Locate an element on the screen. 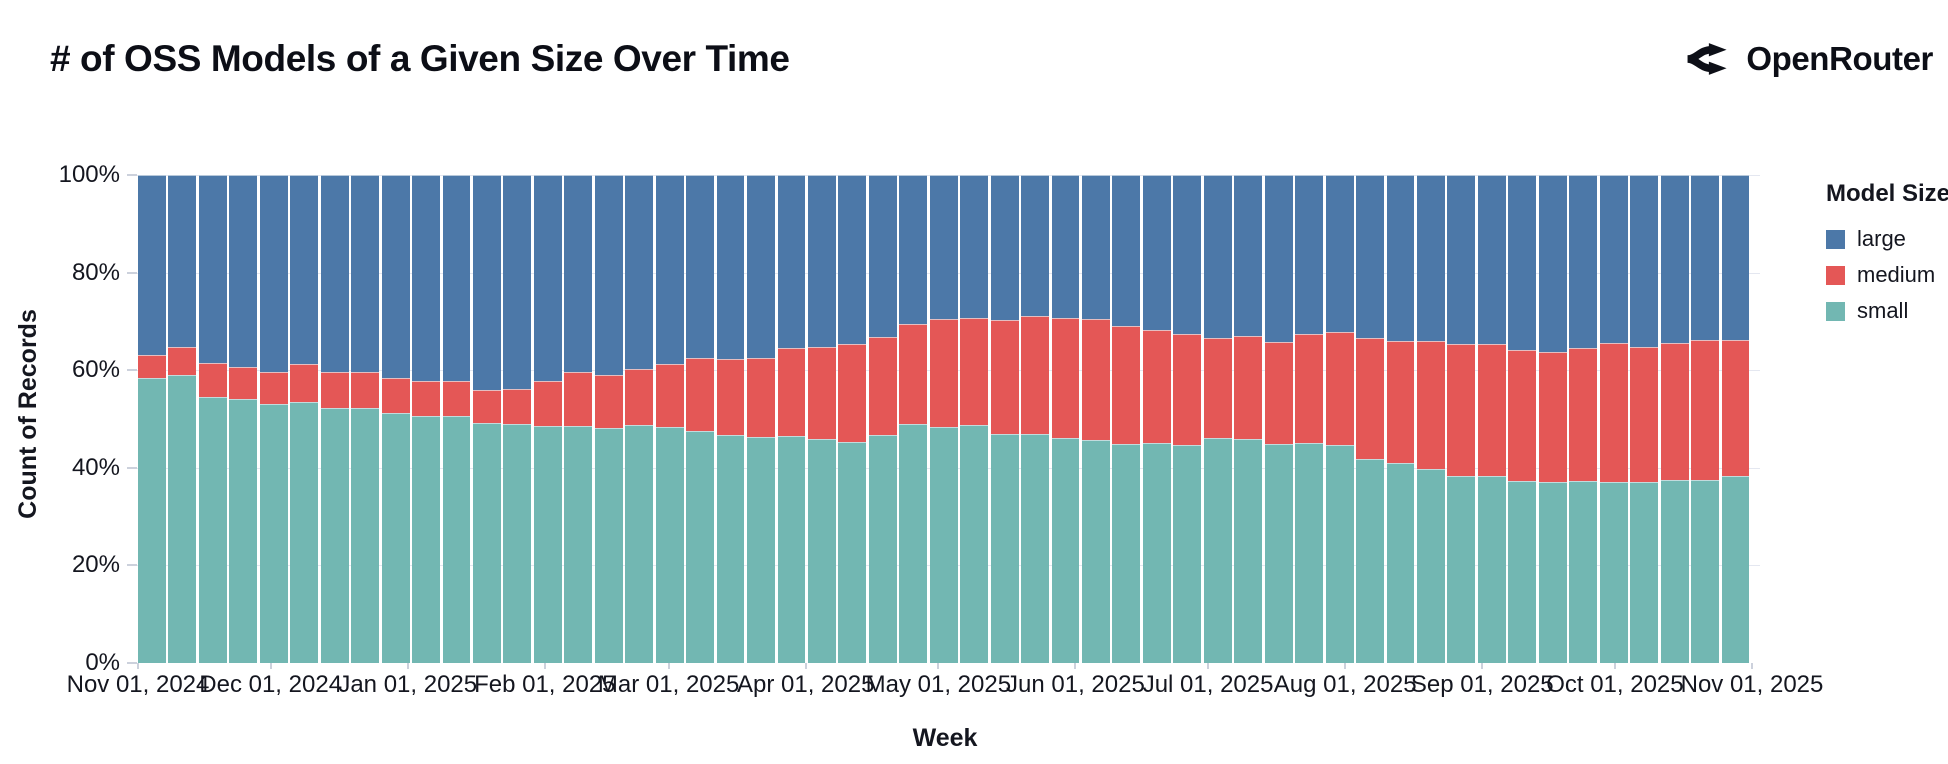  bar-week-May 23, 2025 is located at coordinates (1035, 419).